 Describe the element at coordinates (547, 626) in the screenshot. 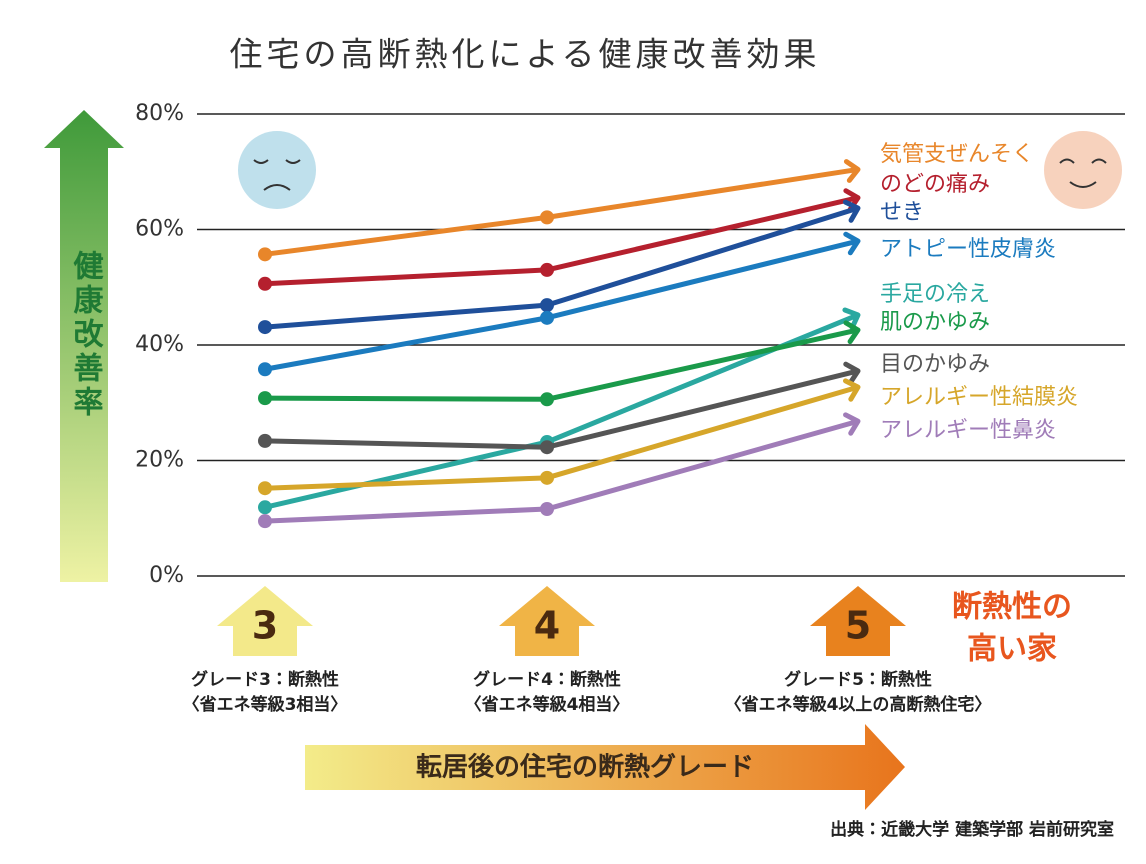

I see `x-tick-label: 4` at that location.